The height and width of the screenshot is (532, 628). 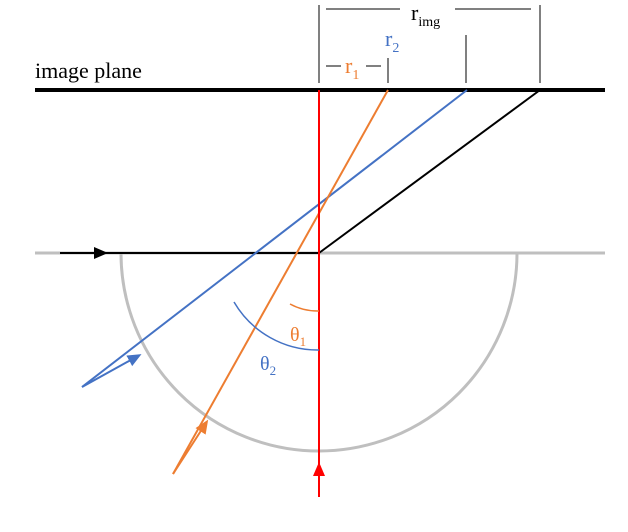 What do you see at coordinates (88, 70) in the screenshot?
I see `image-plane-label: image plane` at bounding box center [88, 70].